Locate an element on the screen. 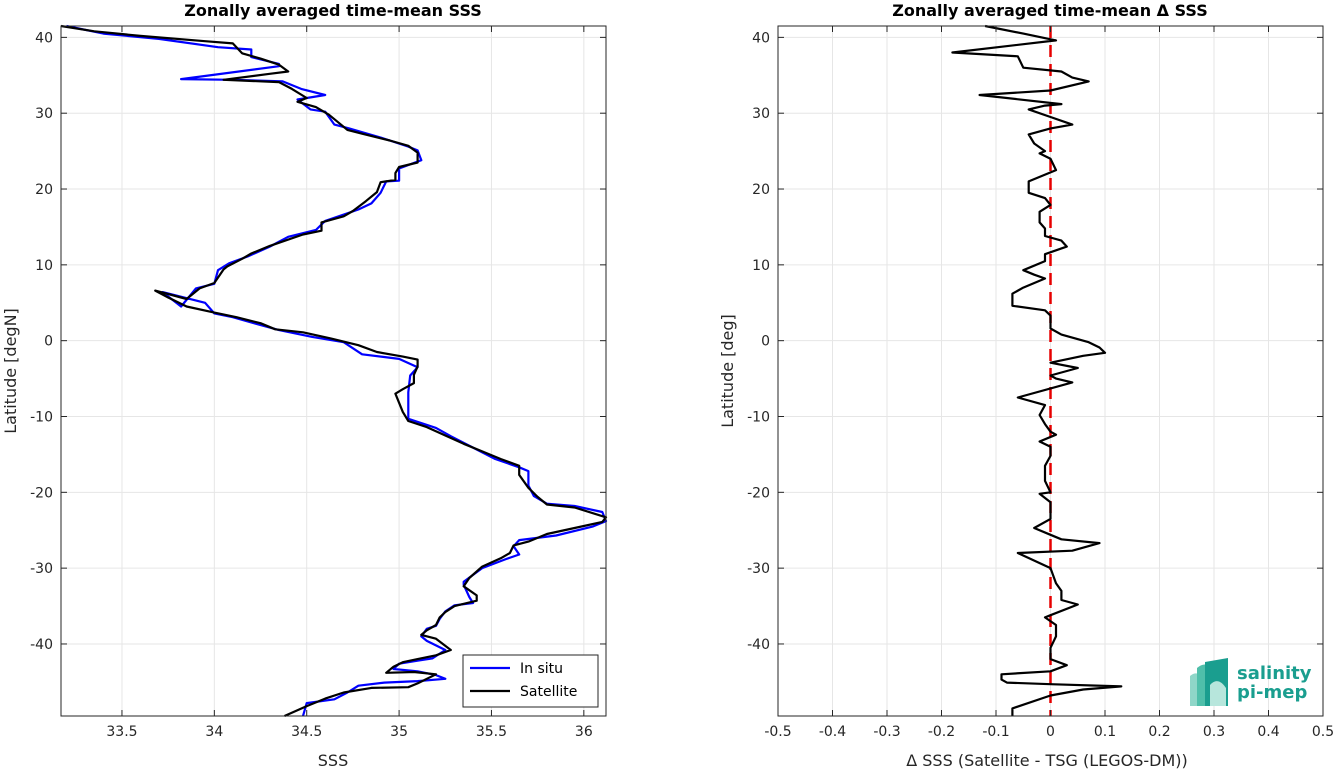  right-chart-title: Zonally averaged time-mean Δ SSS is located at coordinates (1050, 10).